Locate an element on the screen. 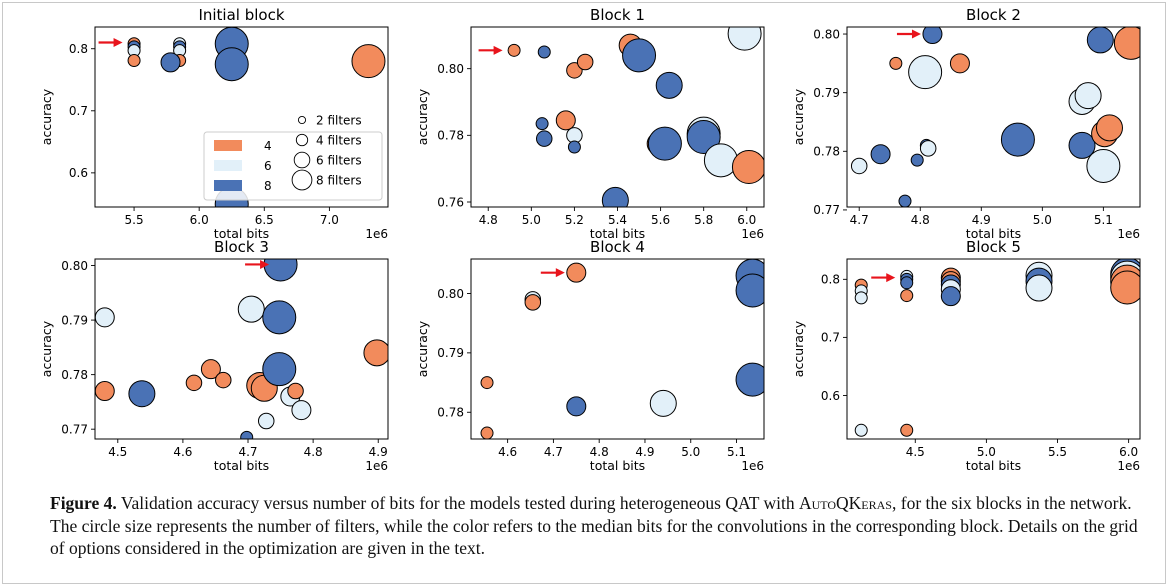 This screenshot has height=588, width=1170. legend-size-label: 2 filters is located at coordinates (339, 120).